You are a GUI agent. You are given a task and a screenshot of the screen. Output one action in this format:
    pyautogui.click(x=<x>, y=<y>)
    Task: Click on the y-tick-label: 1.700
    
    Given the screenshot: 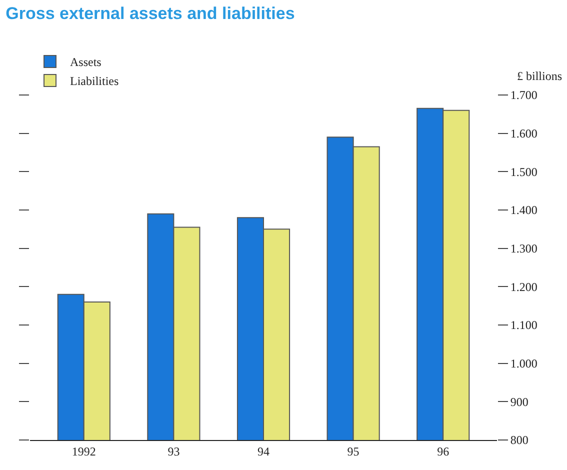 What is the action you would take?
    pyautogui.click(x=524, y=95)
    